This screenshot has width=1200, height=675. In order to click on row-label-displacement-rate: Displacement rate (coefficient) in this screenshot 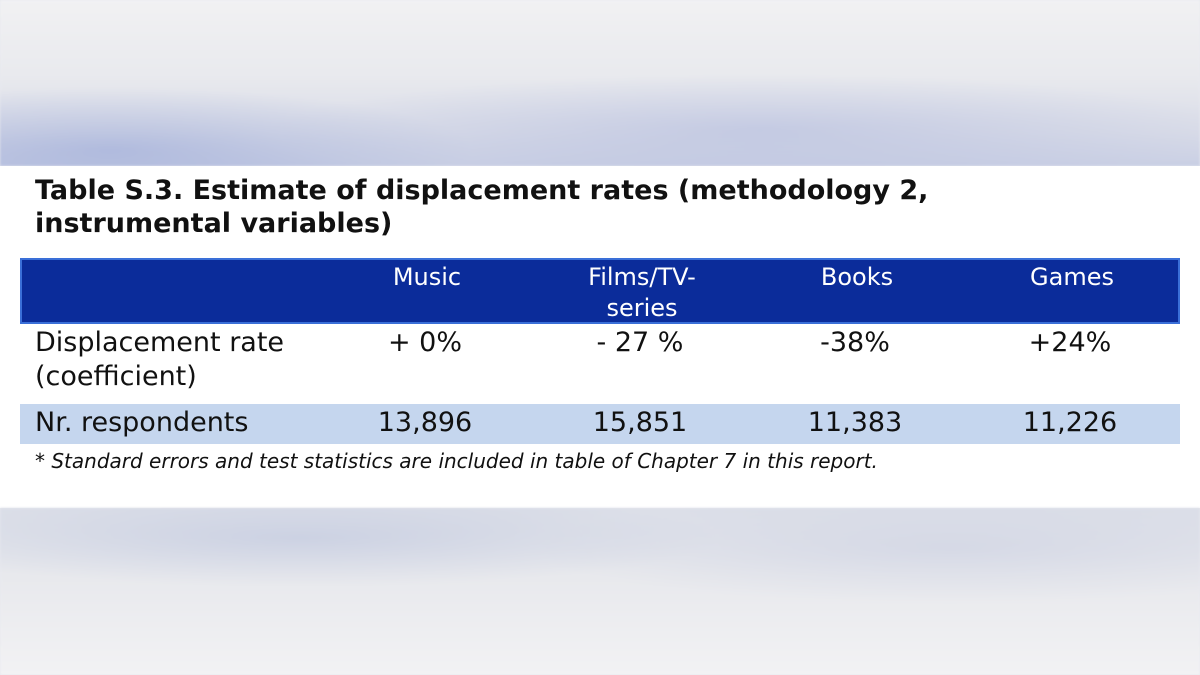, I will do `click(160, 359)`.